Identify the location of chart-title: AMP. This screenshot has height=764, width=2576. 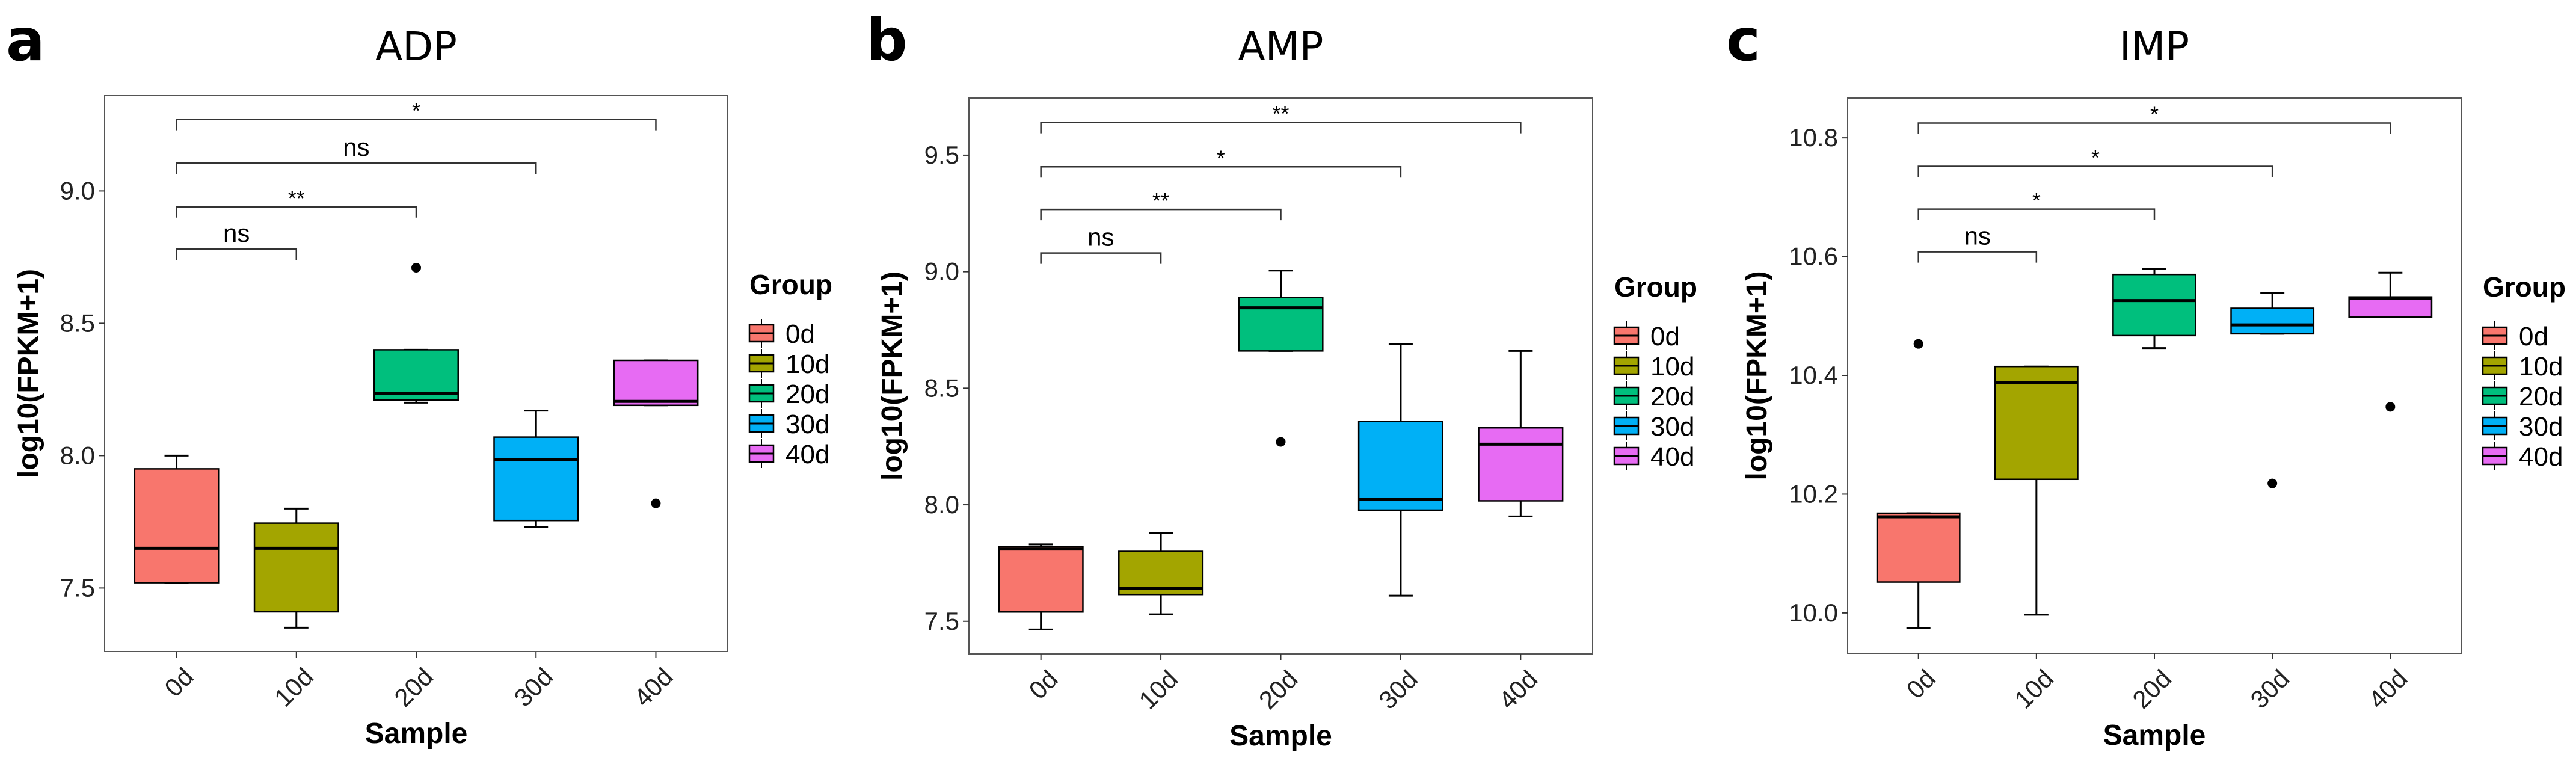
(1281, 46).